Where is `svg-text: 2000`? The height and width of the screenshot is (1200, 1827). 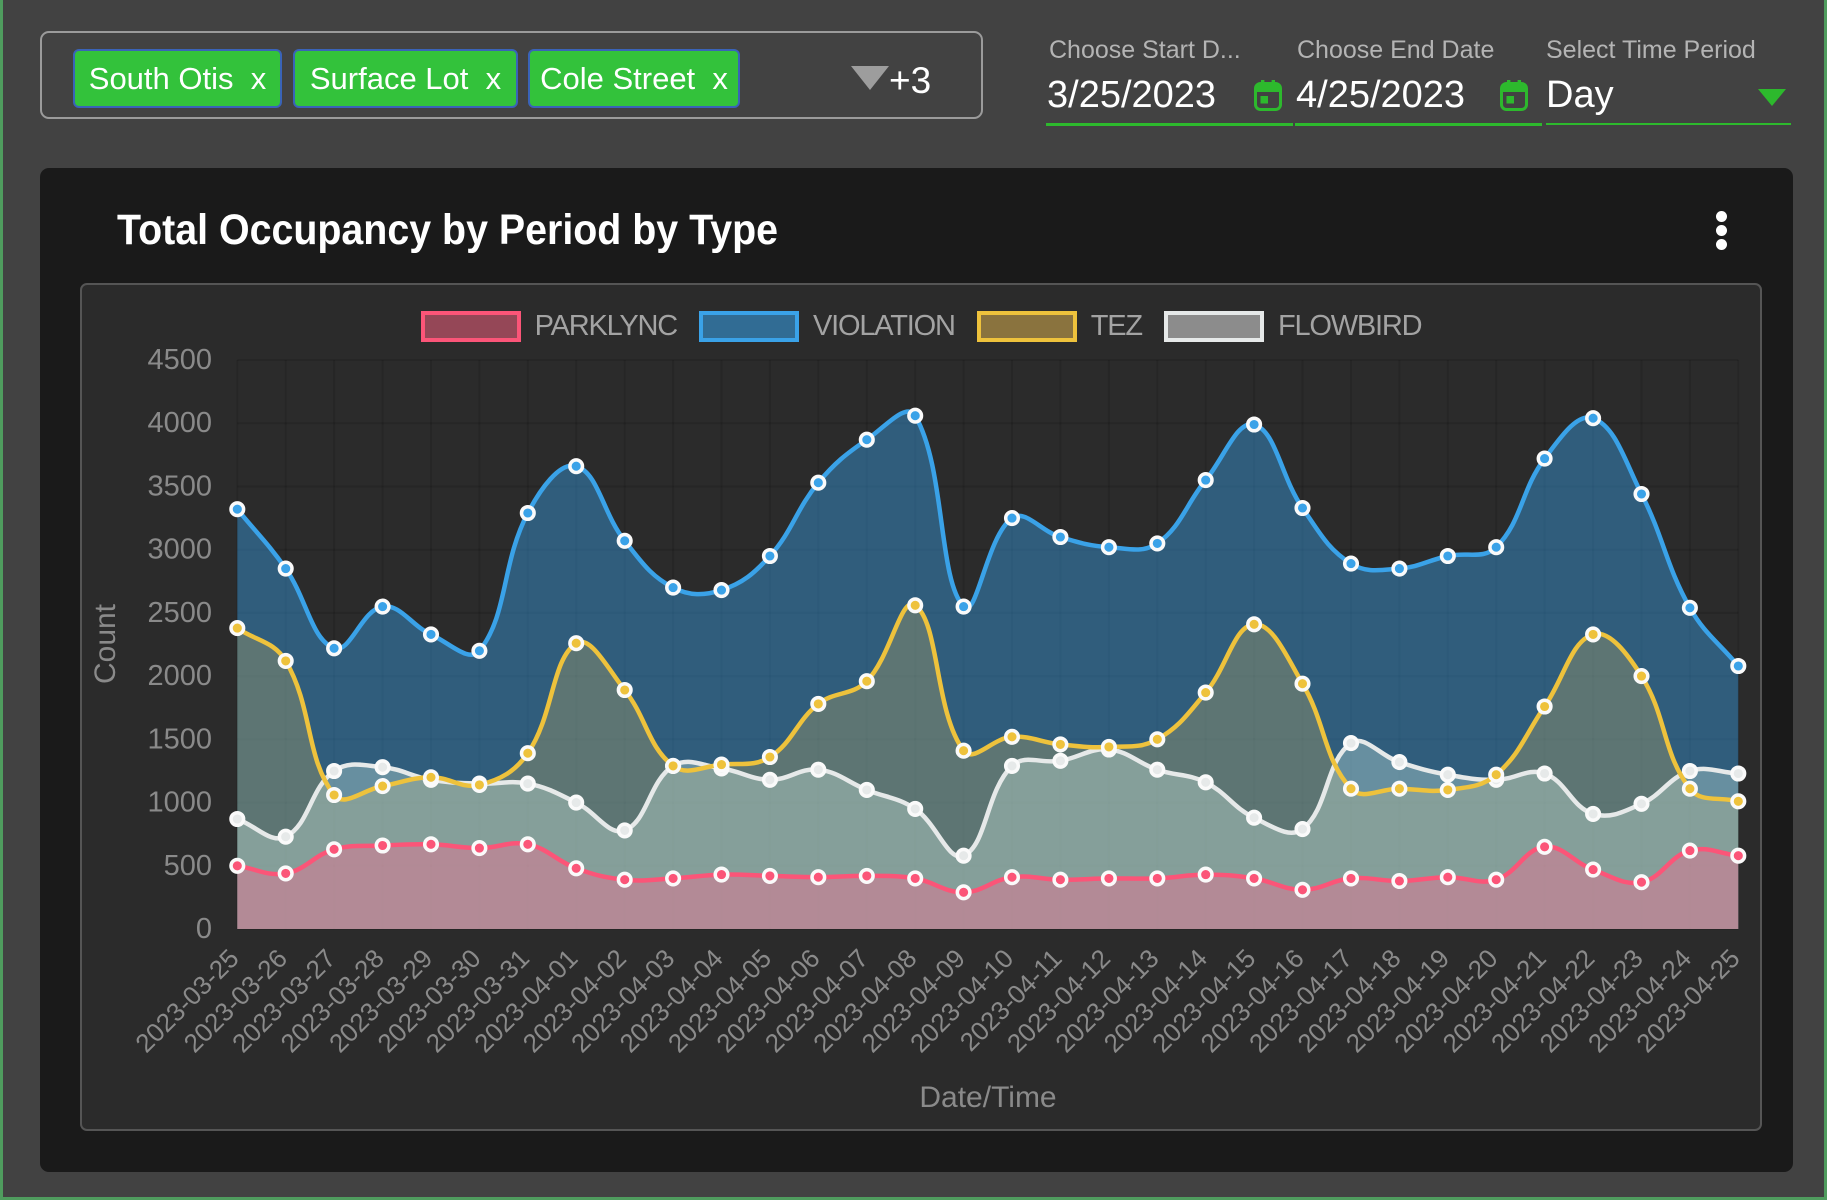 svg-text: 2000 is located at coordinates (179, 676).